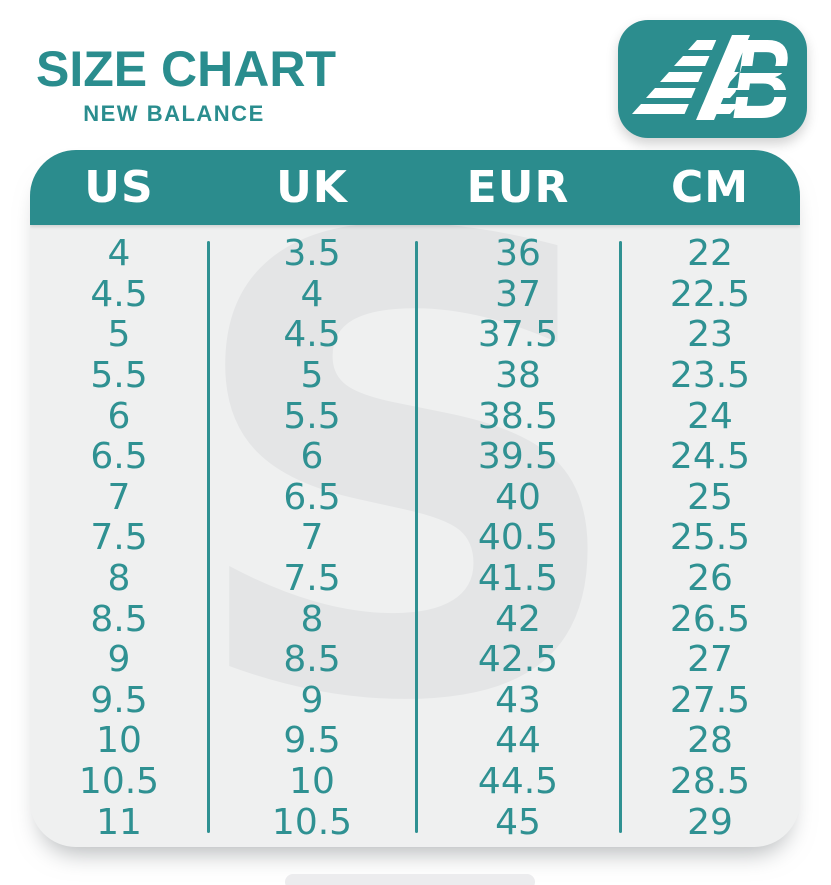 The height and width of the screenshot is (885, 831). Describe the element at coordinates (518, 700) in the screenshot. I see `size-cell: 43` at that location.